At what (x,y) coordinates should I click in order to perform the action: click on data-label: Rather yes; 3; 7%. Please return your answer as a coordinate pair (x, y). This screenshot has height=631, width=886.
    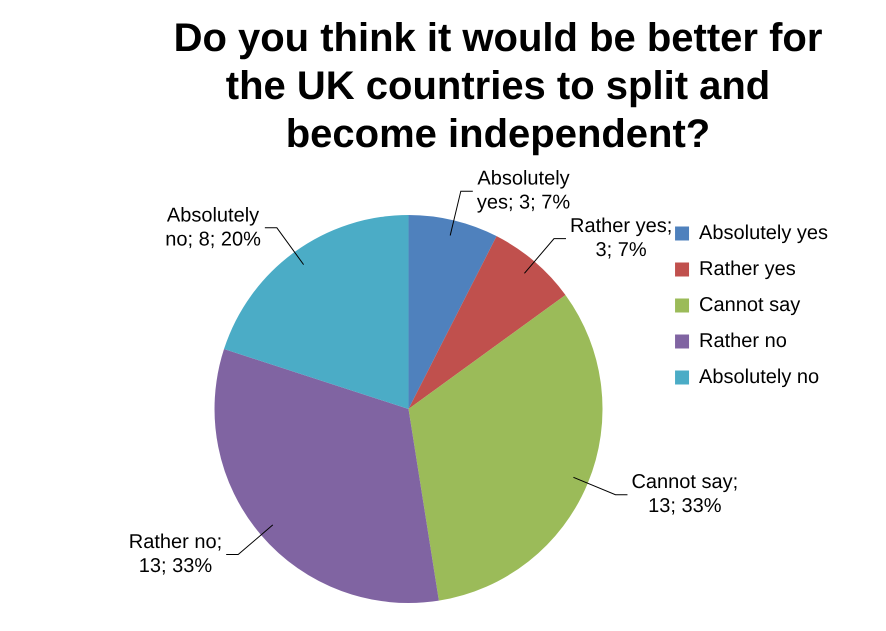
    Looking at the image, I should click on (621, 238).